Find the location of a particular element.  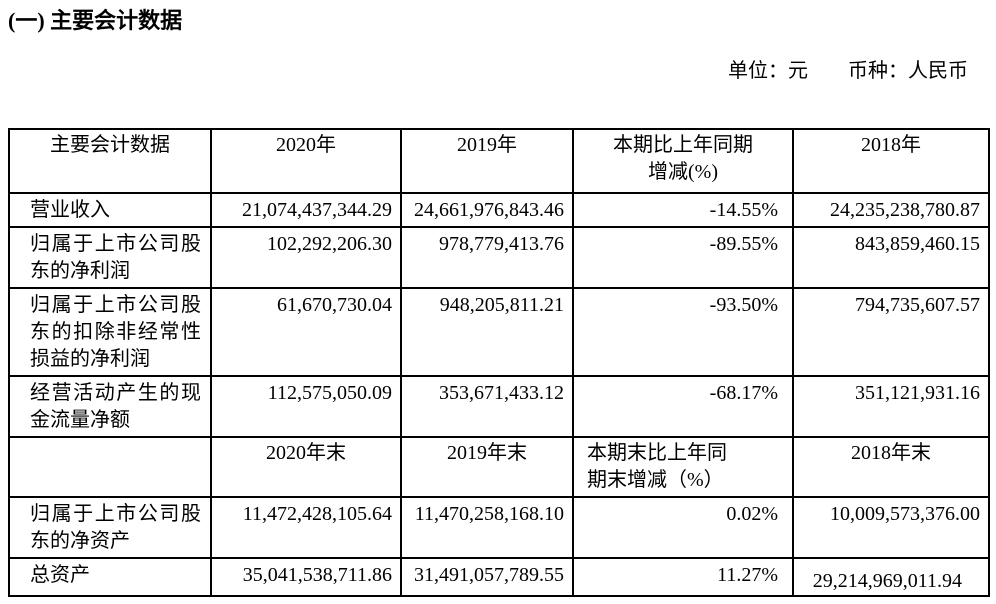

value-2019: 353,671,433.12 is located at coordinates (487, 406).